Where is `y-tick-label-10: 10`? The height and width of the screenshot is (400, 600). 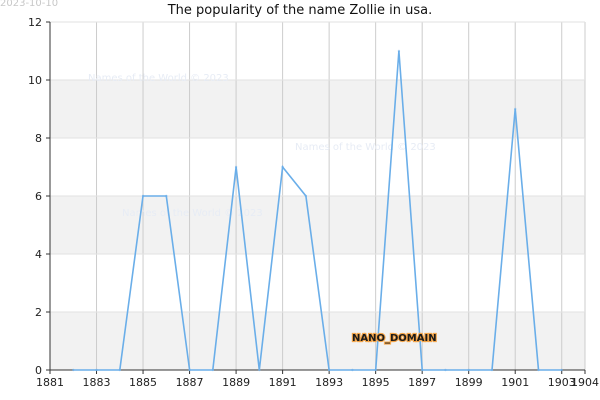
y-tick-label-10: 10 is located at coordinates (35, 80).